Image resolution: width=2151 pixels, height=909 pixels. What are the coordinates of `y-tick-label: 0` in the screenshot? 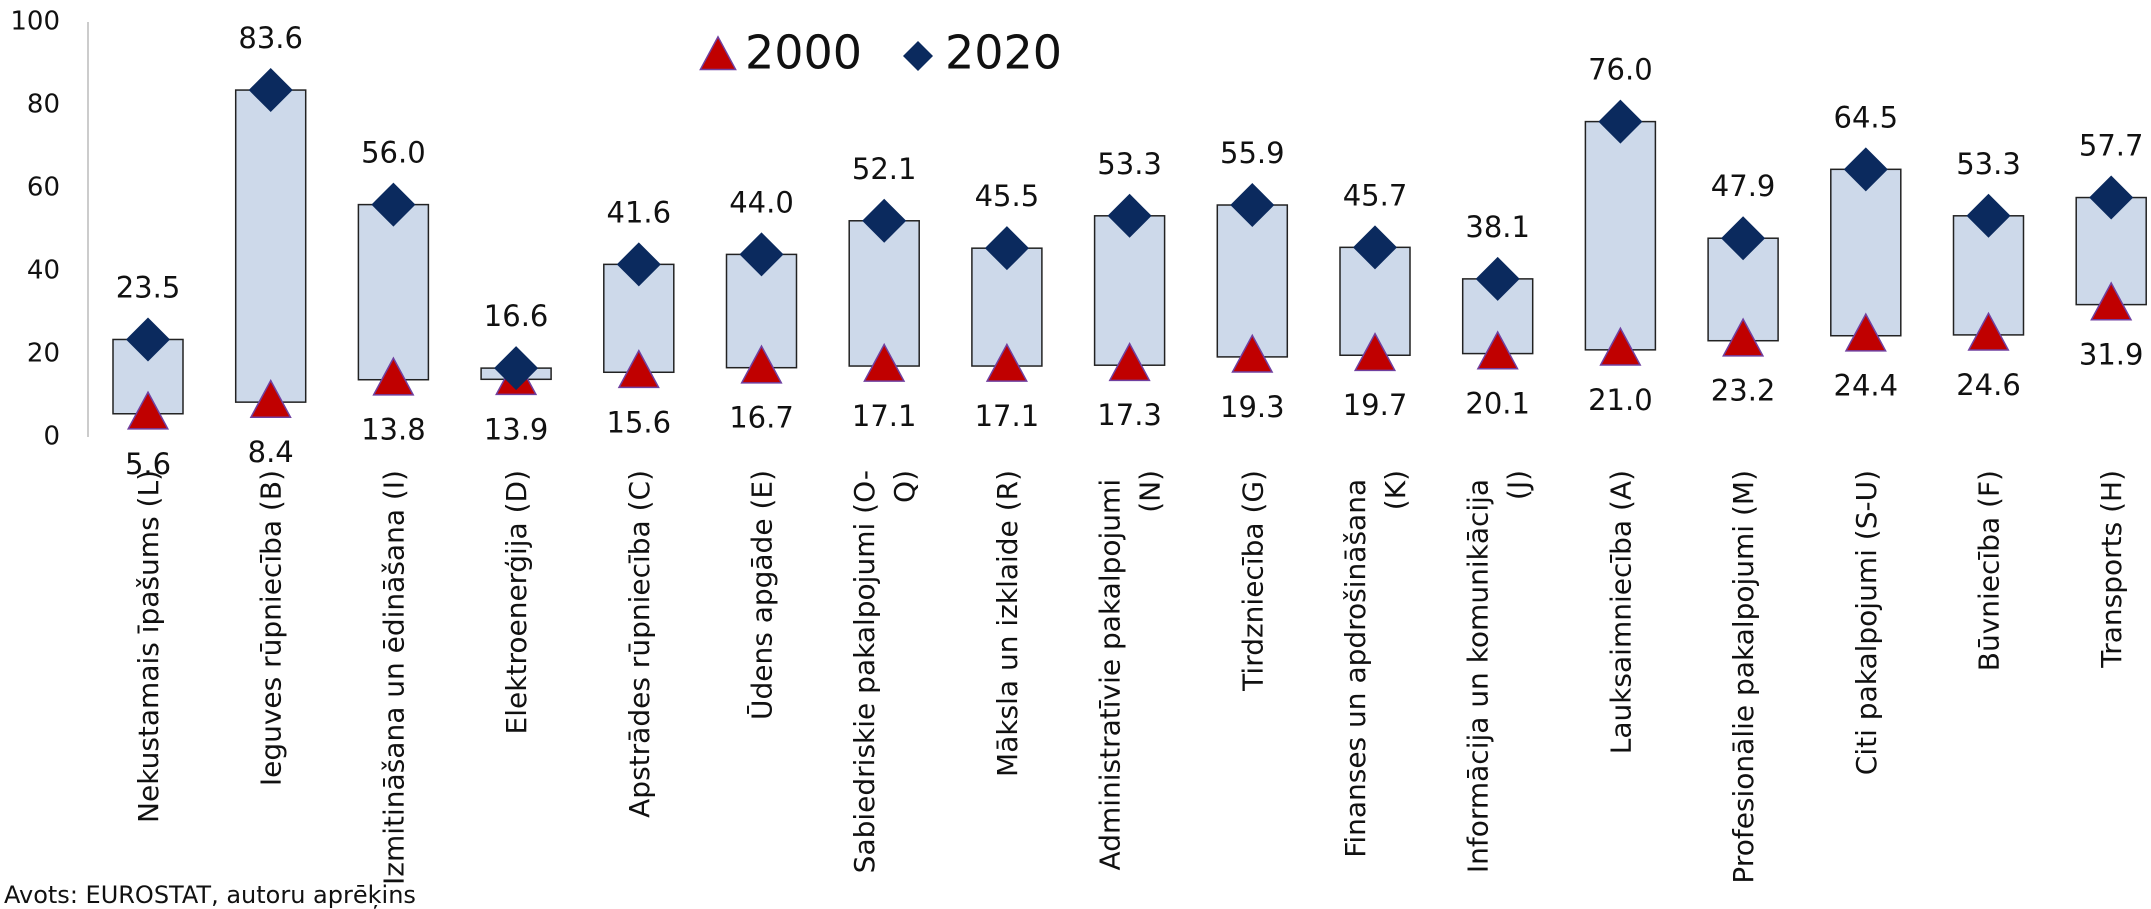 It's located at (51, 437).